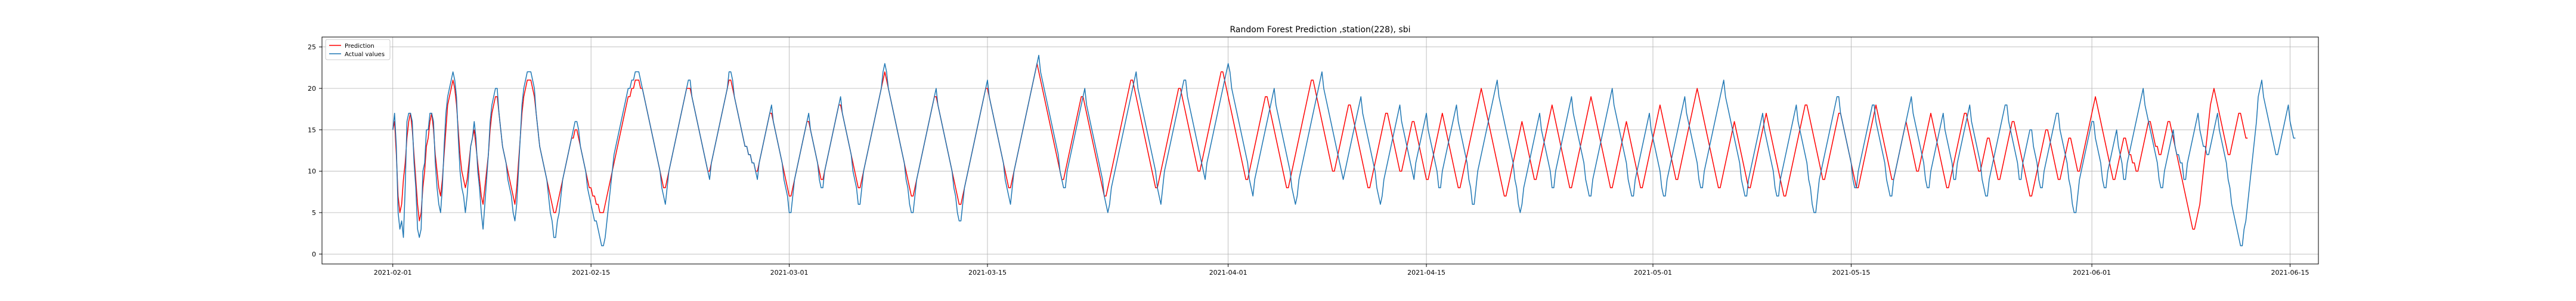 The height and width of the screenshot is (301, 2576). I want to click on x-tick-label: 2021-04-15, so click(1426, 273).